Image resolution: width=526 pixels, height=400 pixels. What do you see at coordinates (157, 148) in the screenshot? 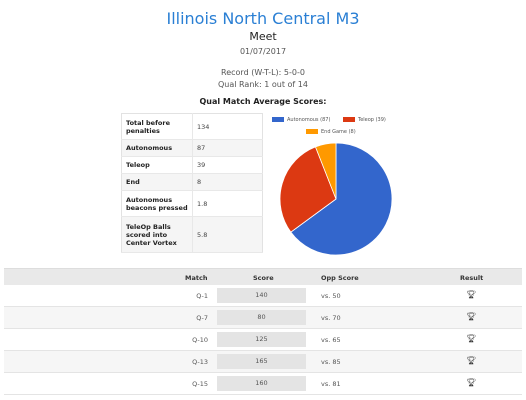
I see `stats-label: Autonomous` at bounding box center [157, 148].